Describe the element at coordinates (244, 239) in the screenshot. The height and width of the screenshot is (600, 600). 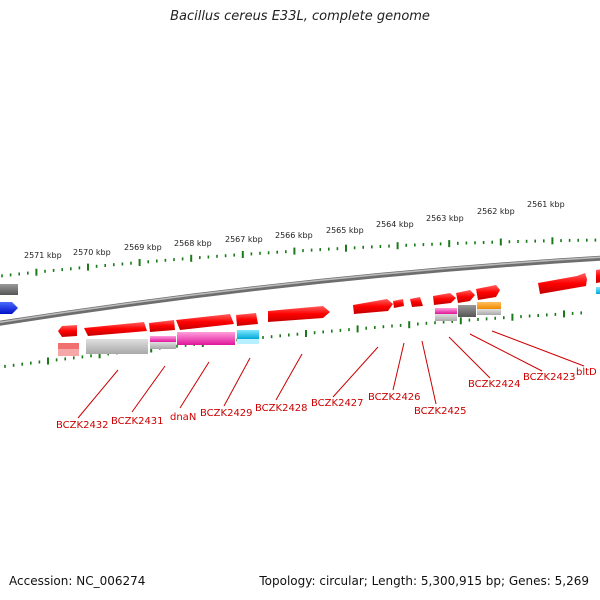
I see `kbp-label: 2567 kbp` at that location.